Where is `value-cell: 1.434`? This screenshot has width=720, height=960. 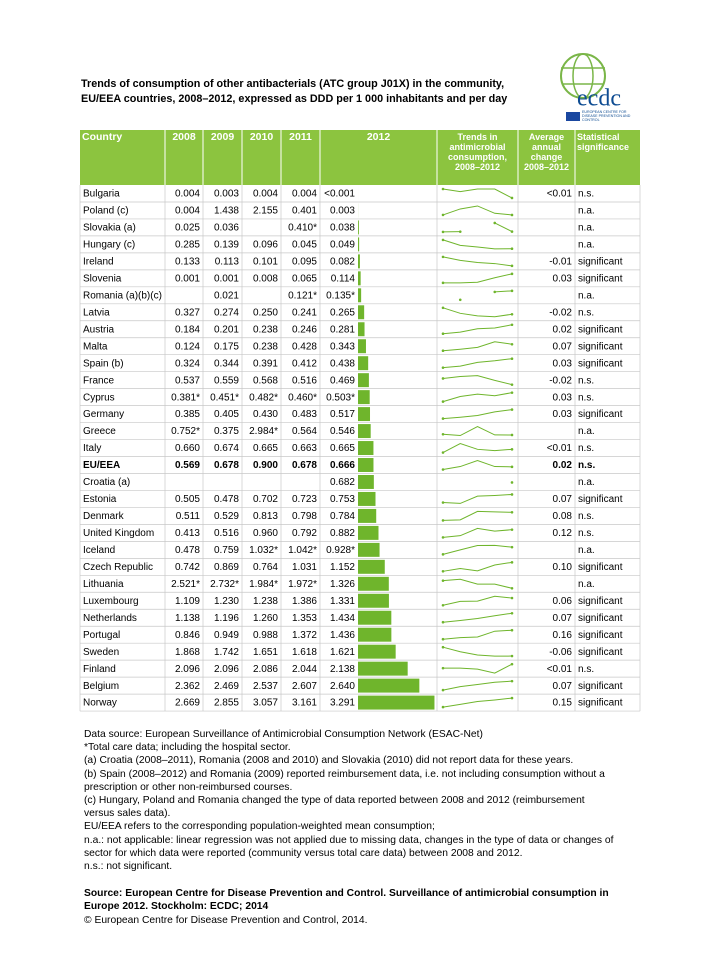 value-cell: 1.434 is located at coordinates (342, 618).